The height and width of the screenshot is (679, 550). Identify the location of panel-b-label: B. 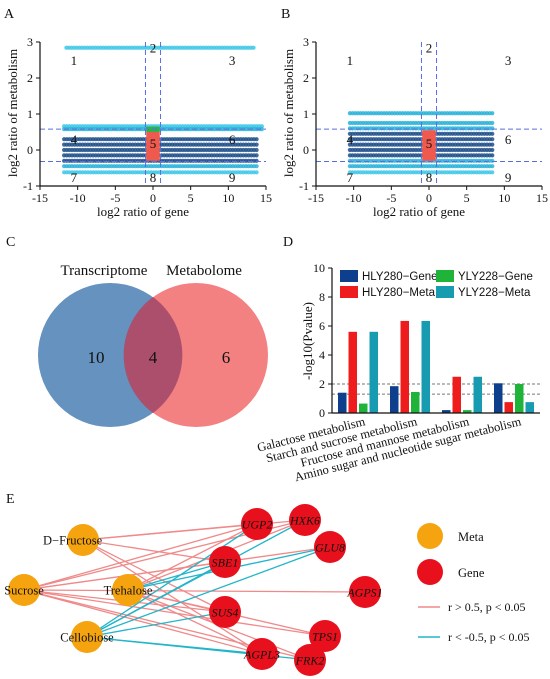
(285, 14).